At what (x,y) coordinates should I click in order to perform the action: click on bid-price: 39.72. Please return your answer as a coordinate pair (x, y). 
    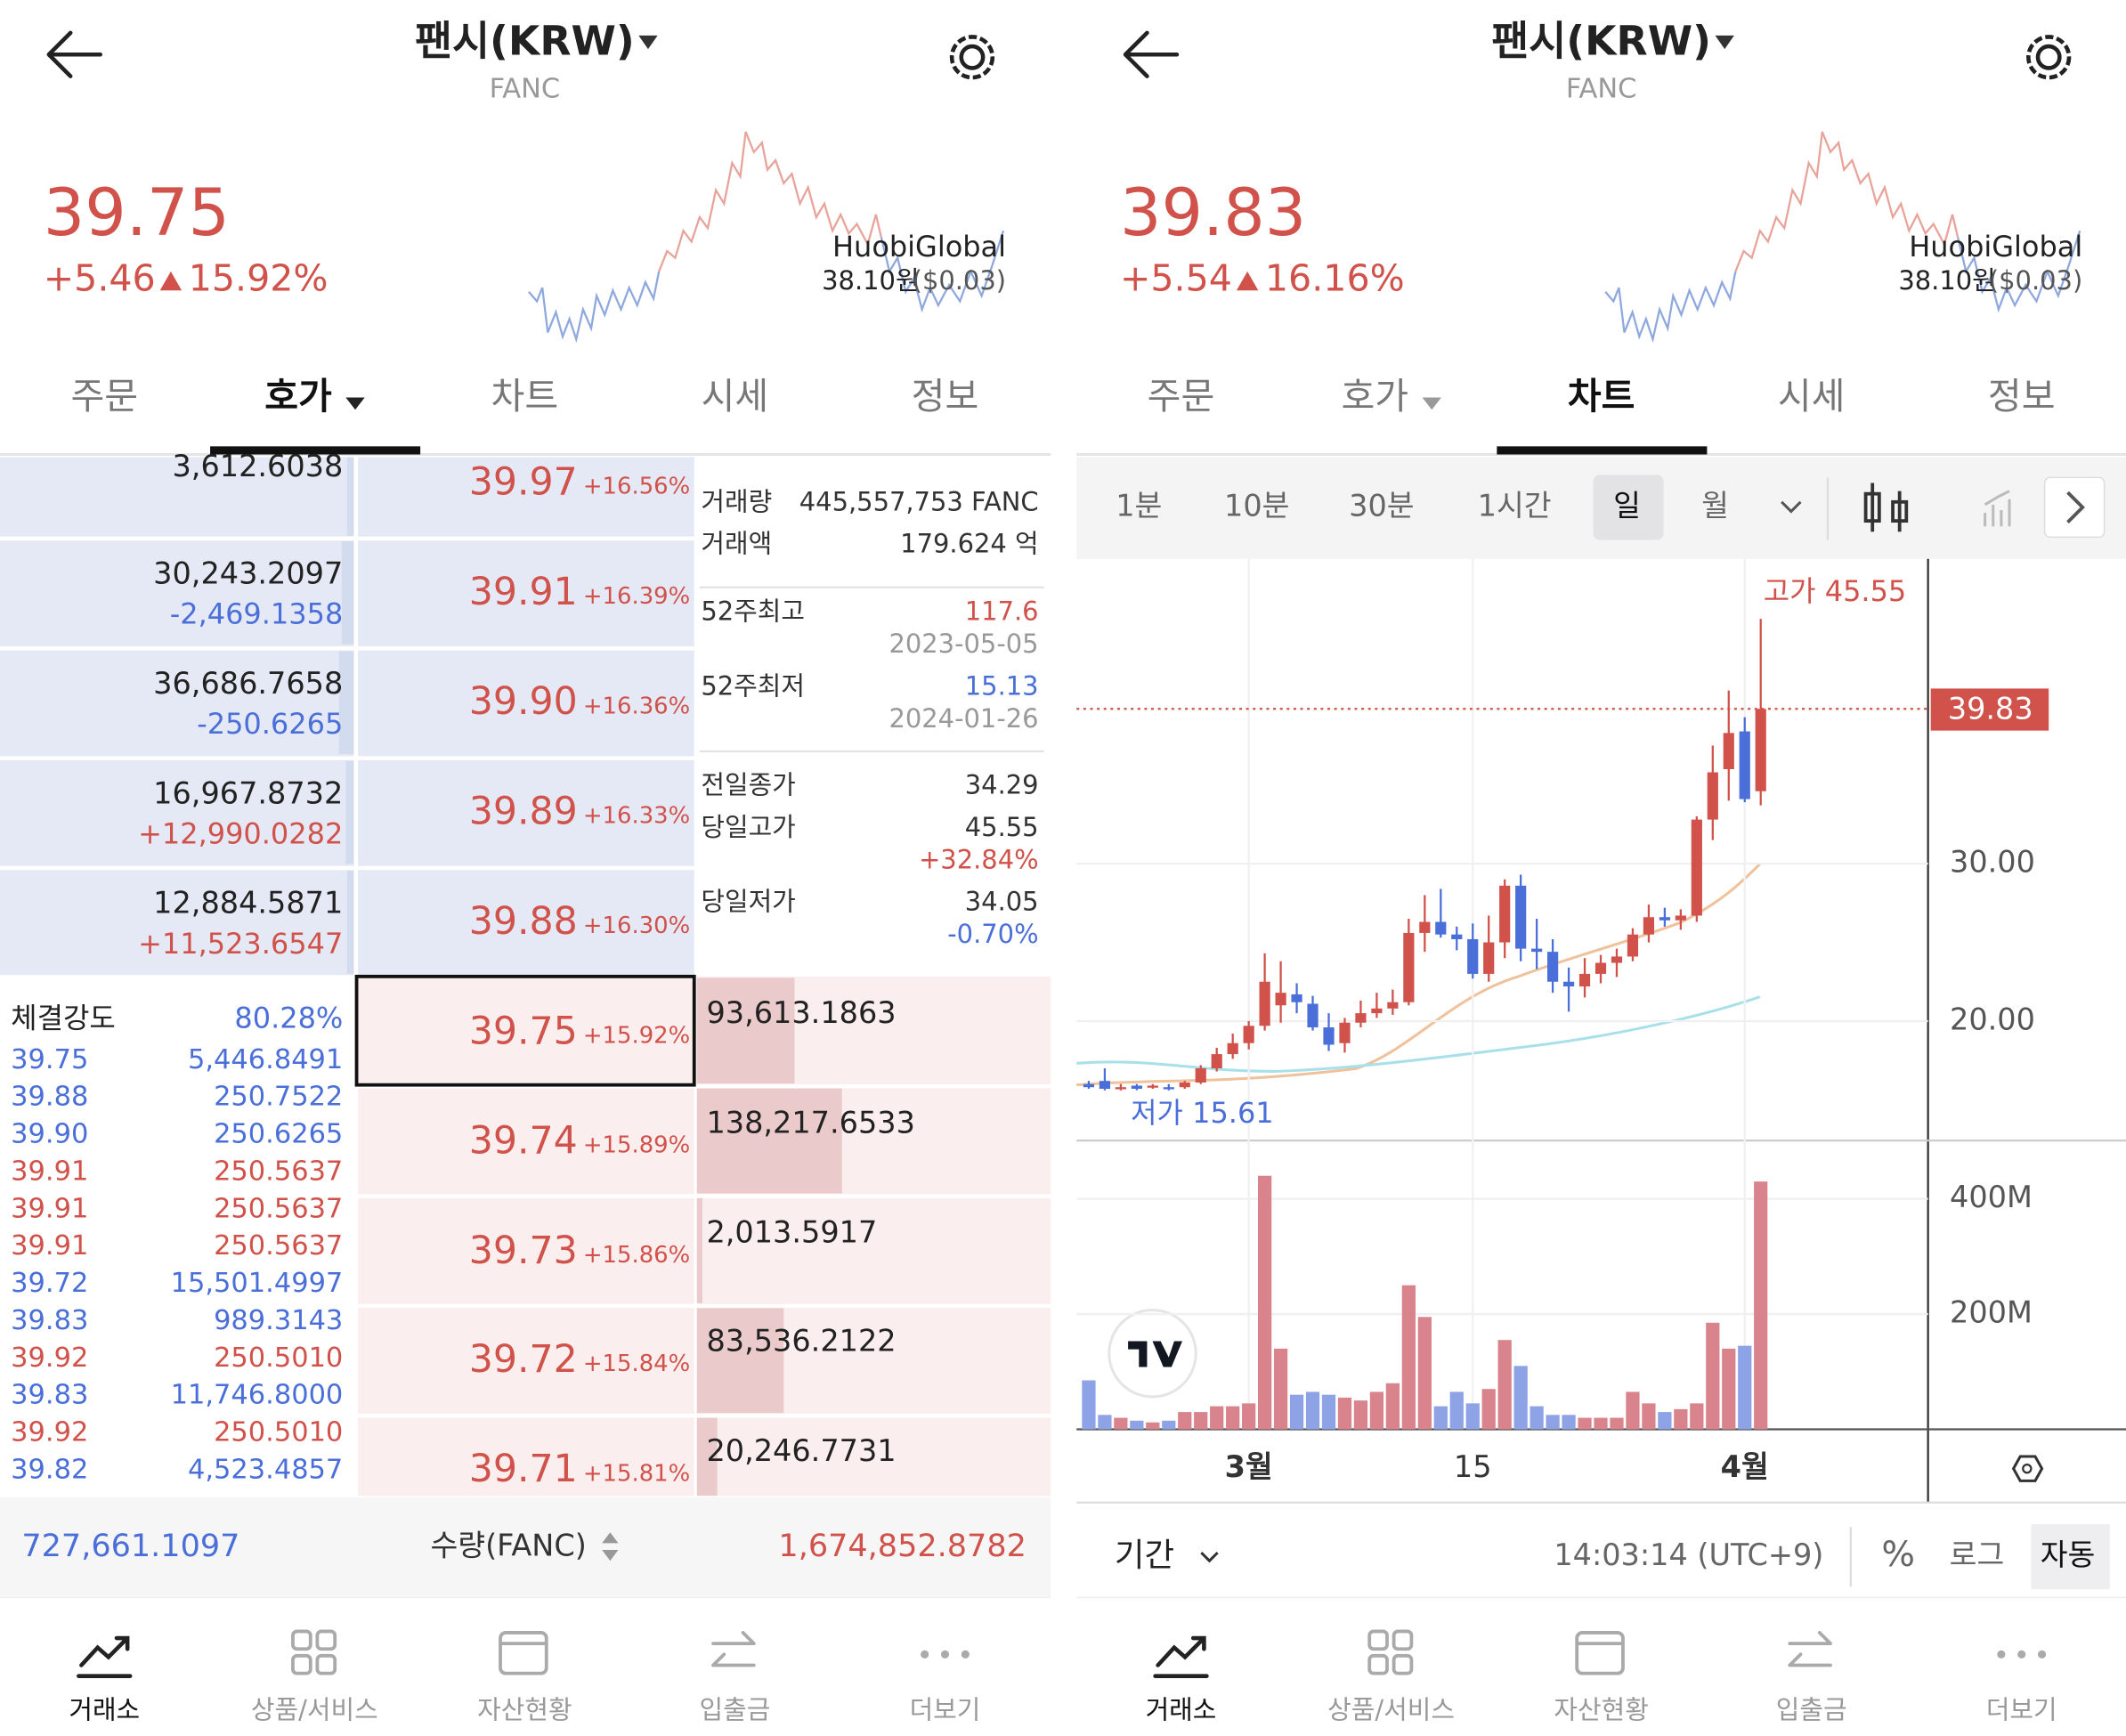
    Looking at the image, I should click on (523, 1359).